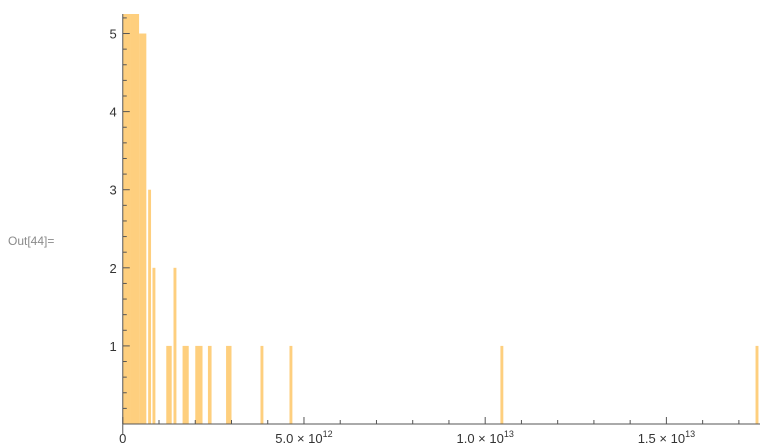 Image resolution: width=766 pixels, height=448 pixels. What do you see at coordinates (303, 437) in the screenshot?
I see `x-tick-label-1: 5.0 × 10¹²` at bounding box center [303, 437].